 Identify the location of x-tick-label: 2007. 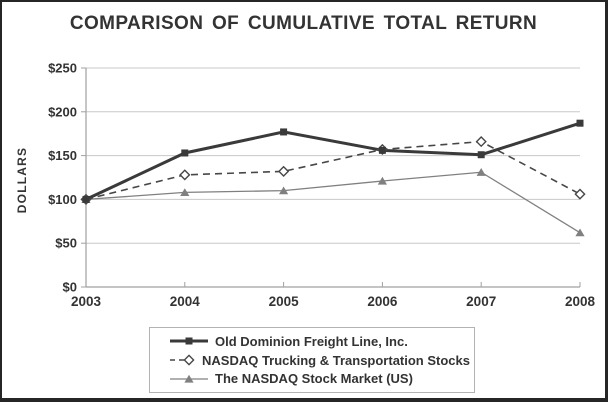
(481, 301).